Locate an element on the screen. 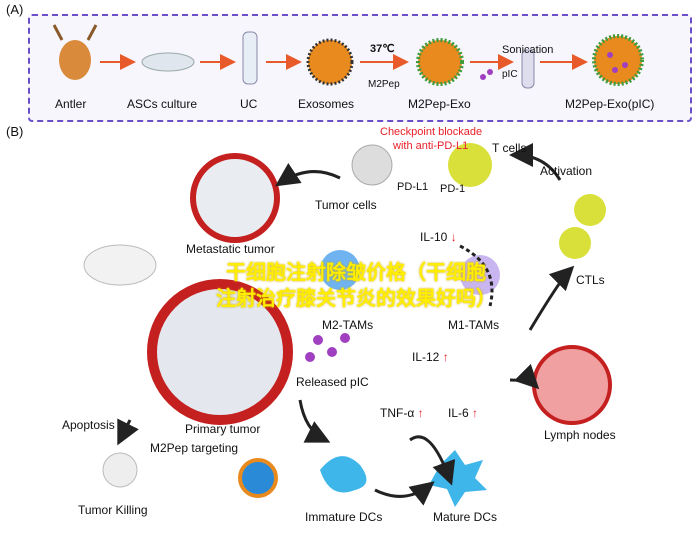 This screenshot has height=547, width=700. sonication-label: Sonication is located at coordinates (528, 50).